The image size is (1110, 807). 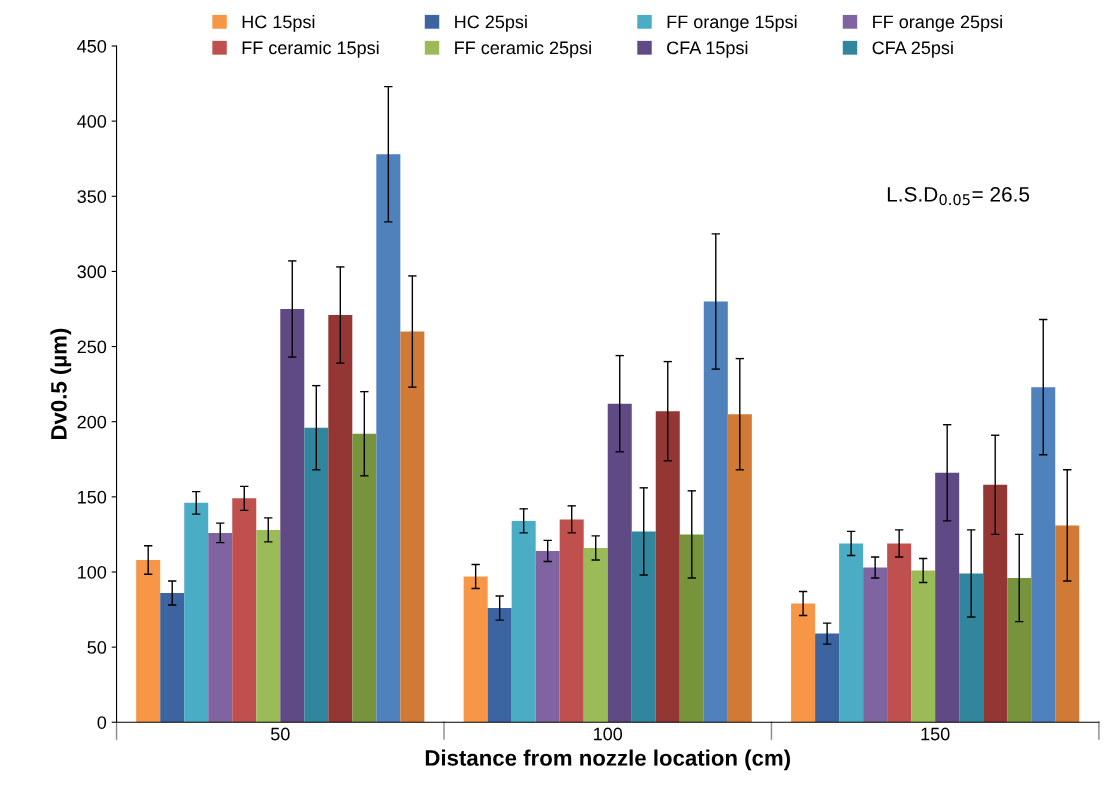 I want to click on y-axis-title: Dv0.5 (µm), so click(x=61, y=384).